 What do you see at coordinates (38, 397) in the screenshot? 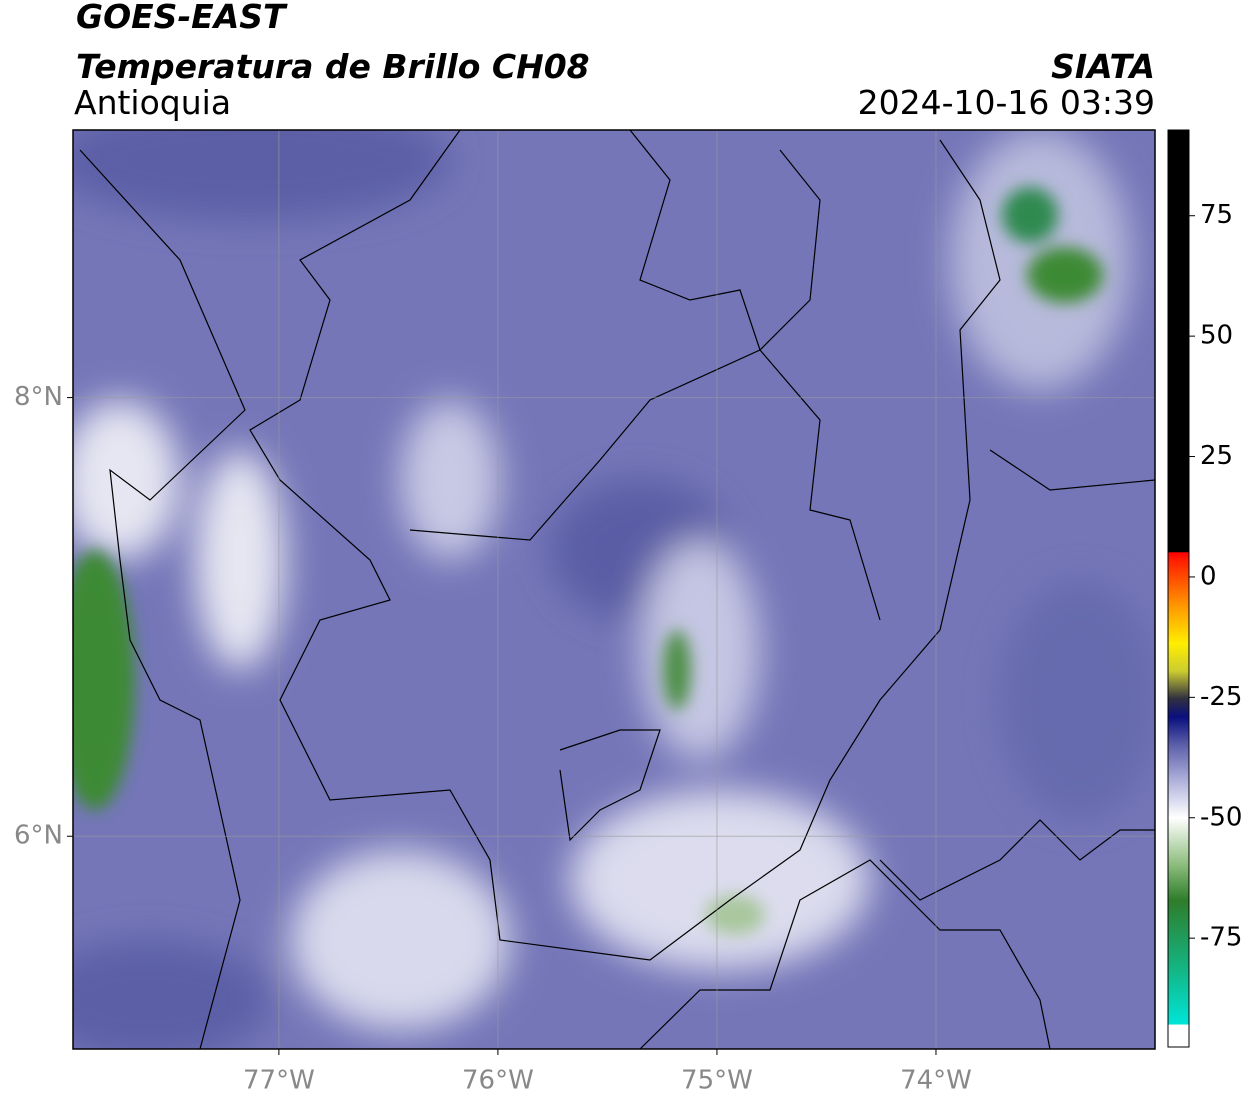
I see `y-tick-label: 8°N` at bounding box center [38, 397].